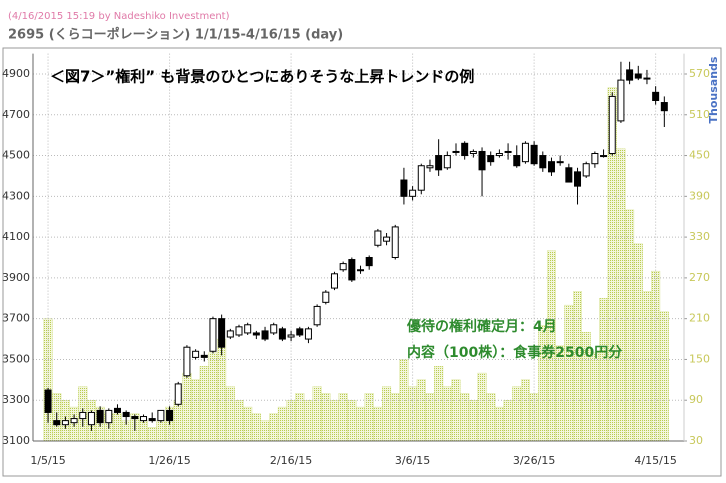 The width and height of the screenshot is (726, 483). I want to click on x-tick-label: 1/26/15, so click(169, 460).